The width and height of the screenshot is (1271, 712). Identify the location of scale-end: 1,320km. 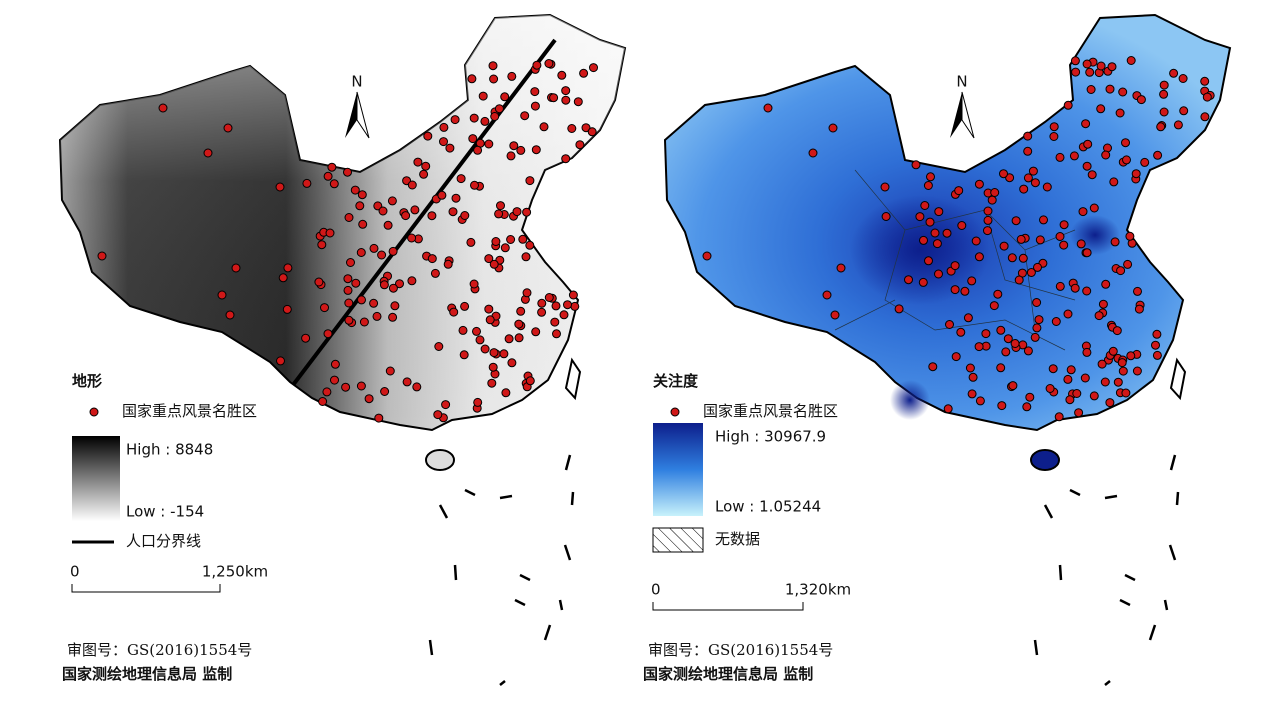
(818, 590).